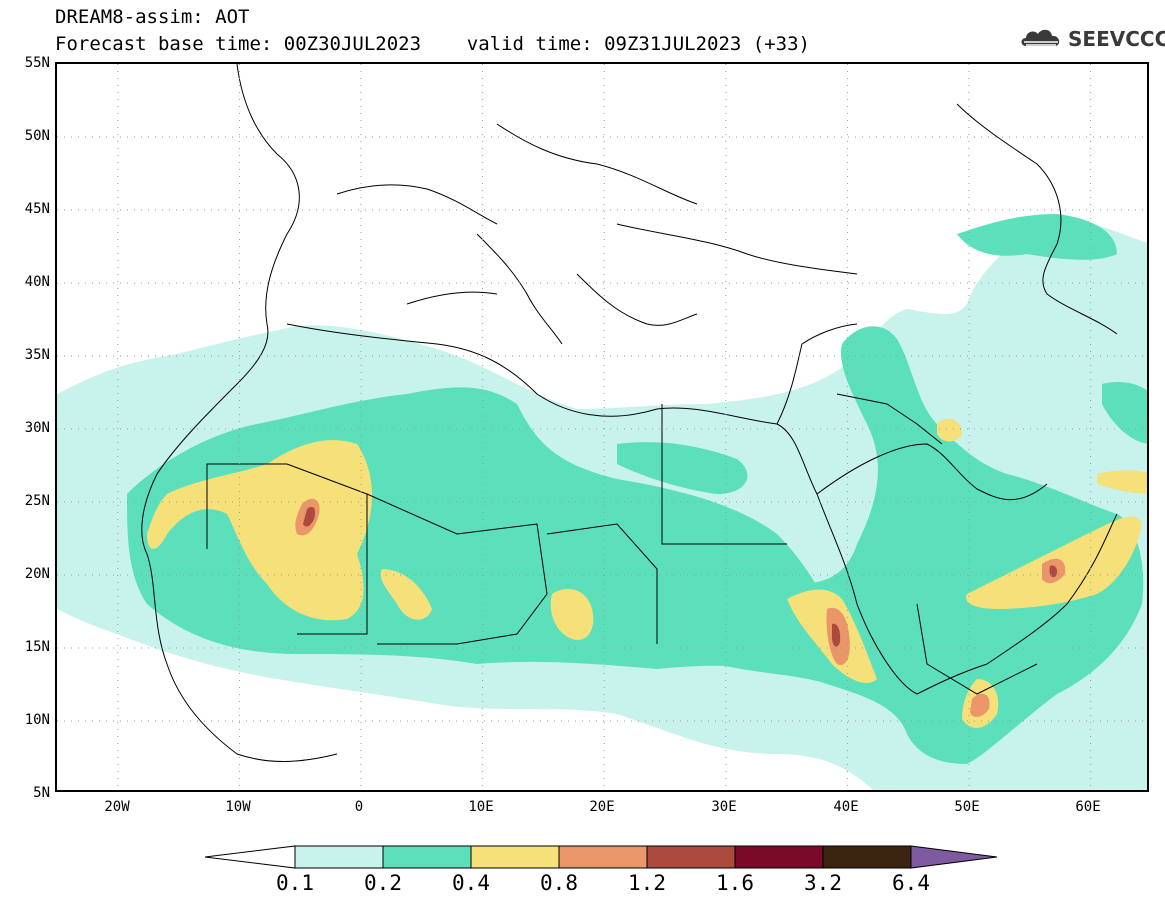  I want to click on lat-label-20n: 20N, so click(37, 574).